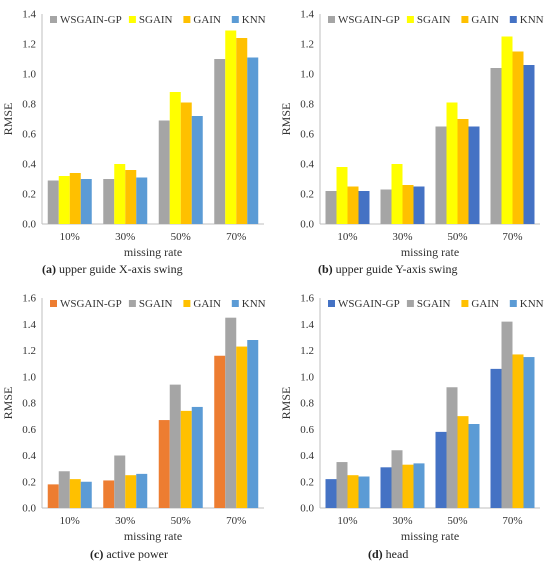  Describe the element at coordinates (388, 269) in the screenshot. I see `caption-b: (b) upper guide Y-axis swing` at that location.